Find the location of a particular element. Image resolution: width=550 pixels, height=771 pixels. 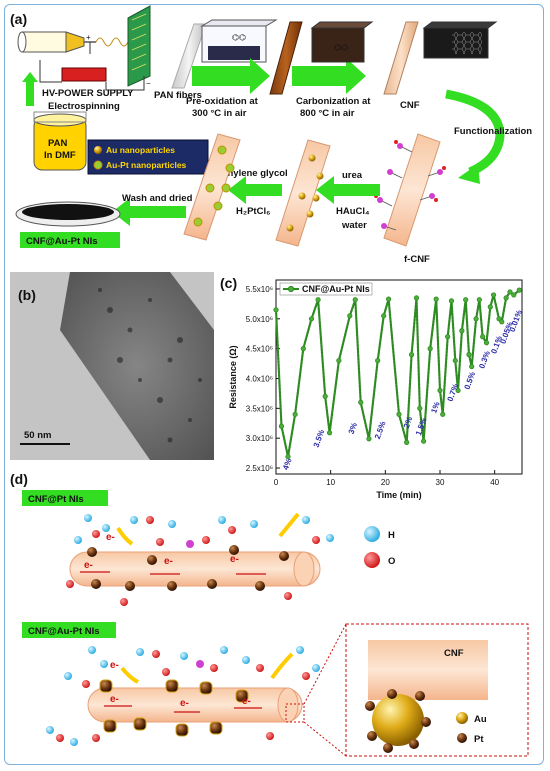

wash-label: Wash and dried is located at coordinates (157, 198).